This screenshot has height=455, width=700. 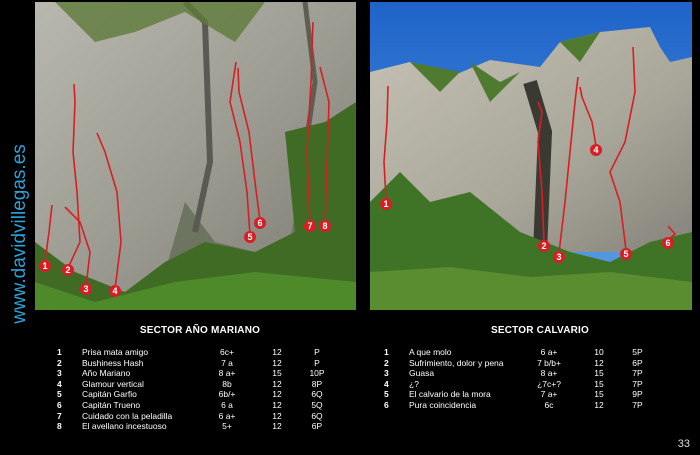 I want to click on route-name: El avellano incestuoso, so click(x=124, y=426).